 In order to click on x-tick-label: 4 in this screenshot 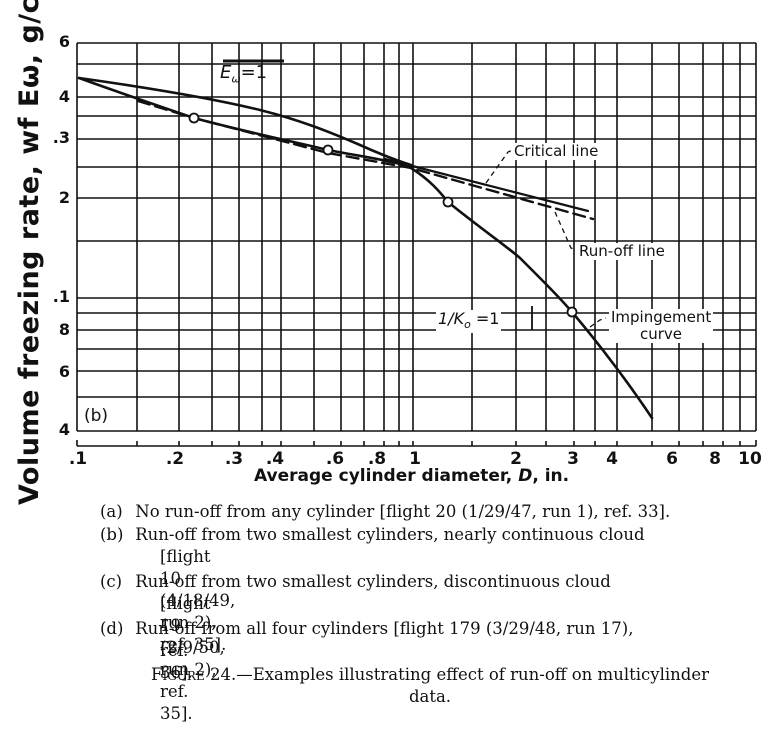, I will do `click(612, 459)`.